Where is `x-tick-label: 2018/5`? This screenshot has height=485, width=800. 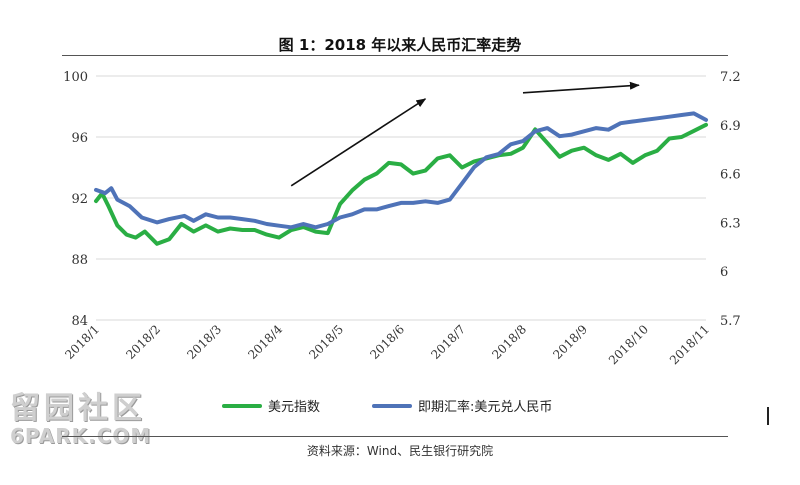 x-tick-label: 2018/5 is located at coordinates (326, 342).